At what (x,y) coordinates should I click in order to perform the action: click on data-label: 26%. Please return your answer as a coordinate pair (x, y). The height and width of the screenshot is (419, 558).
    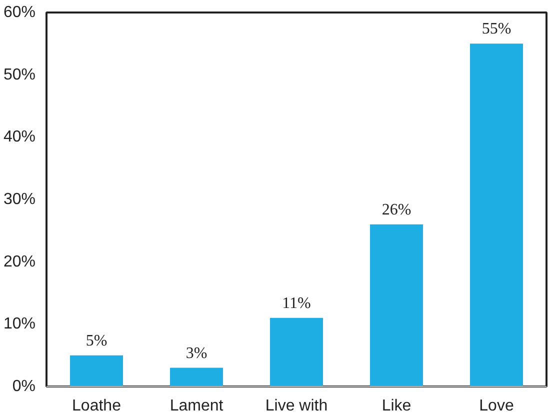
    Looking at the image, I should click on (397, 209).